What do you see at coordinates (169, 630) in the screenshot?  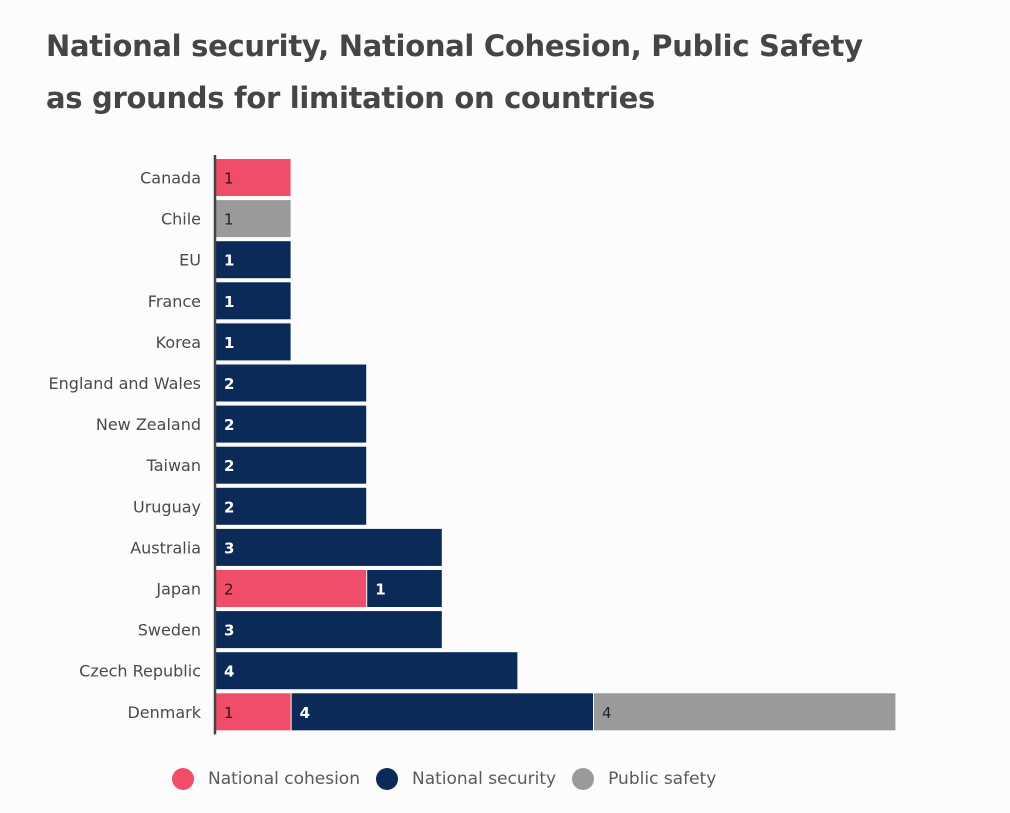 I see `category-label: Sweden` at bounding box center [169, 630].